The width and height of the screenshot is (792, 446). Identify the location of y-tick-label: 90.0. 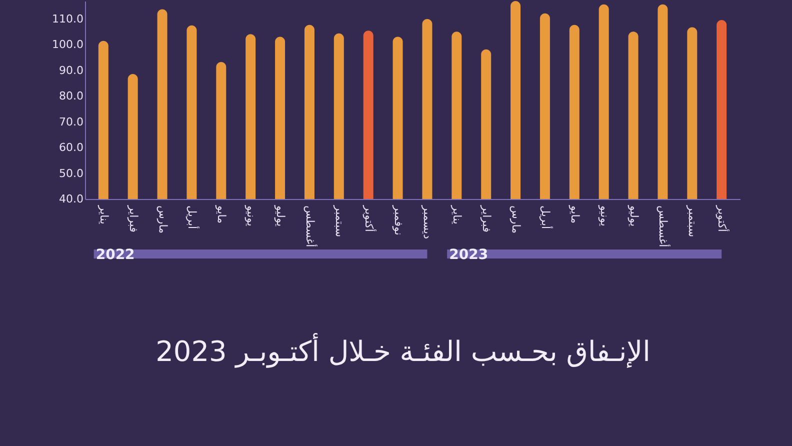
(71, 70).